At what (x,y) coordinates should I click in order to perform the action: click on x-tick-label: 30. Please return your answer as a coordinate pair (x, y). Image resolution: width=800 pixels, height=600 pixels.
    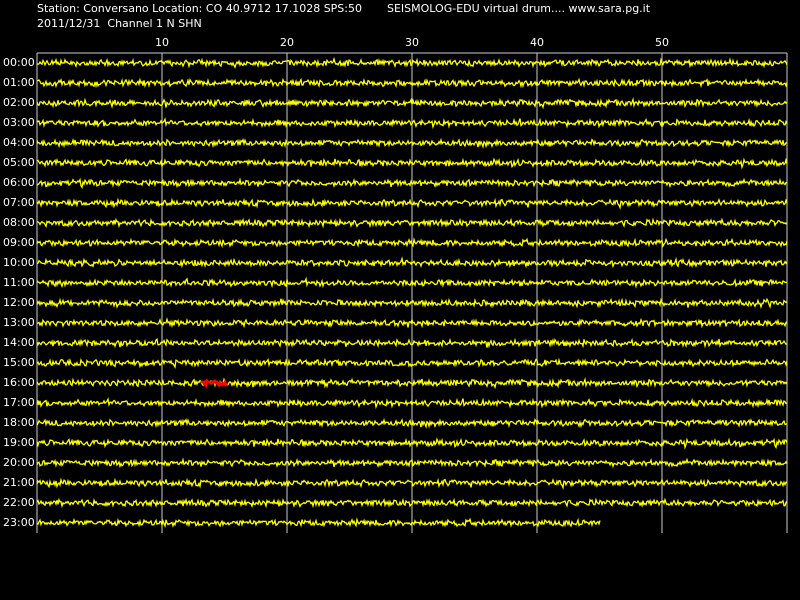
    Looking at the image, I should click on (412, 42).